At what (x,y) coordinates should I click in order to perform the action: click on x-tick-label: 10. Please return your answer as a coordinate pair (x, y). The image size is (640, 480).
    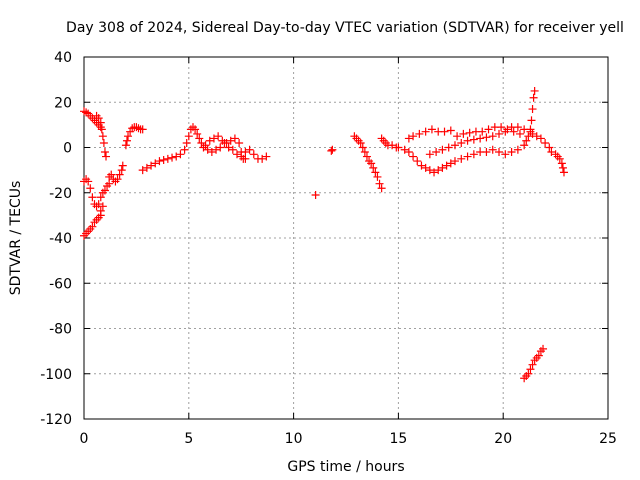
    Looking at the image, I should click on (294, 439).